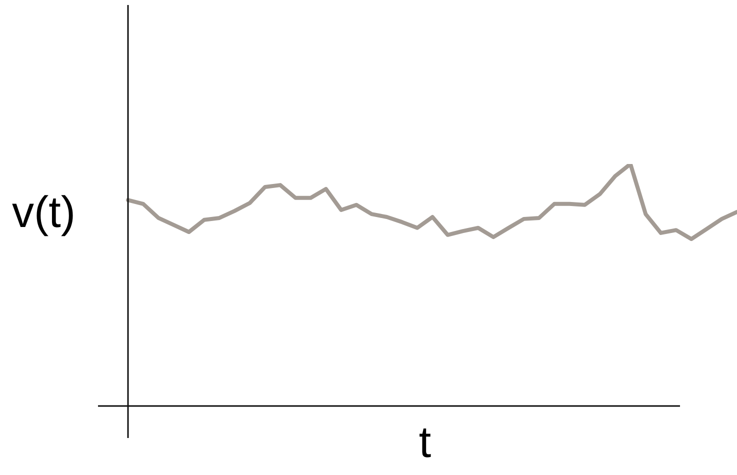 The height and width of the screenshot is (475, 737). Describe the element at coordinates (425, 443) in the screenshot. I see `x-axis-title: t` at that location.